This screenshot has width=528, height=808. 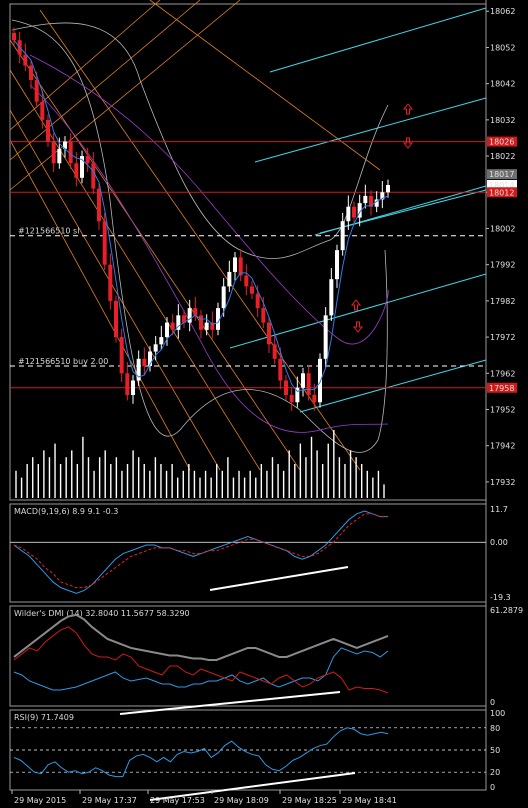 What do you see at coordinates (502, 156) in the screenshot?
I see `price-tick-label: 18022` at bounding box center [502, 156].